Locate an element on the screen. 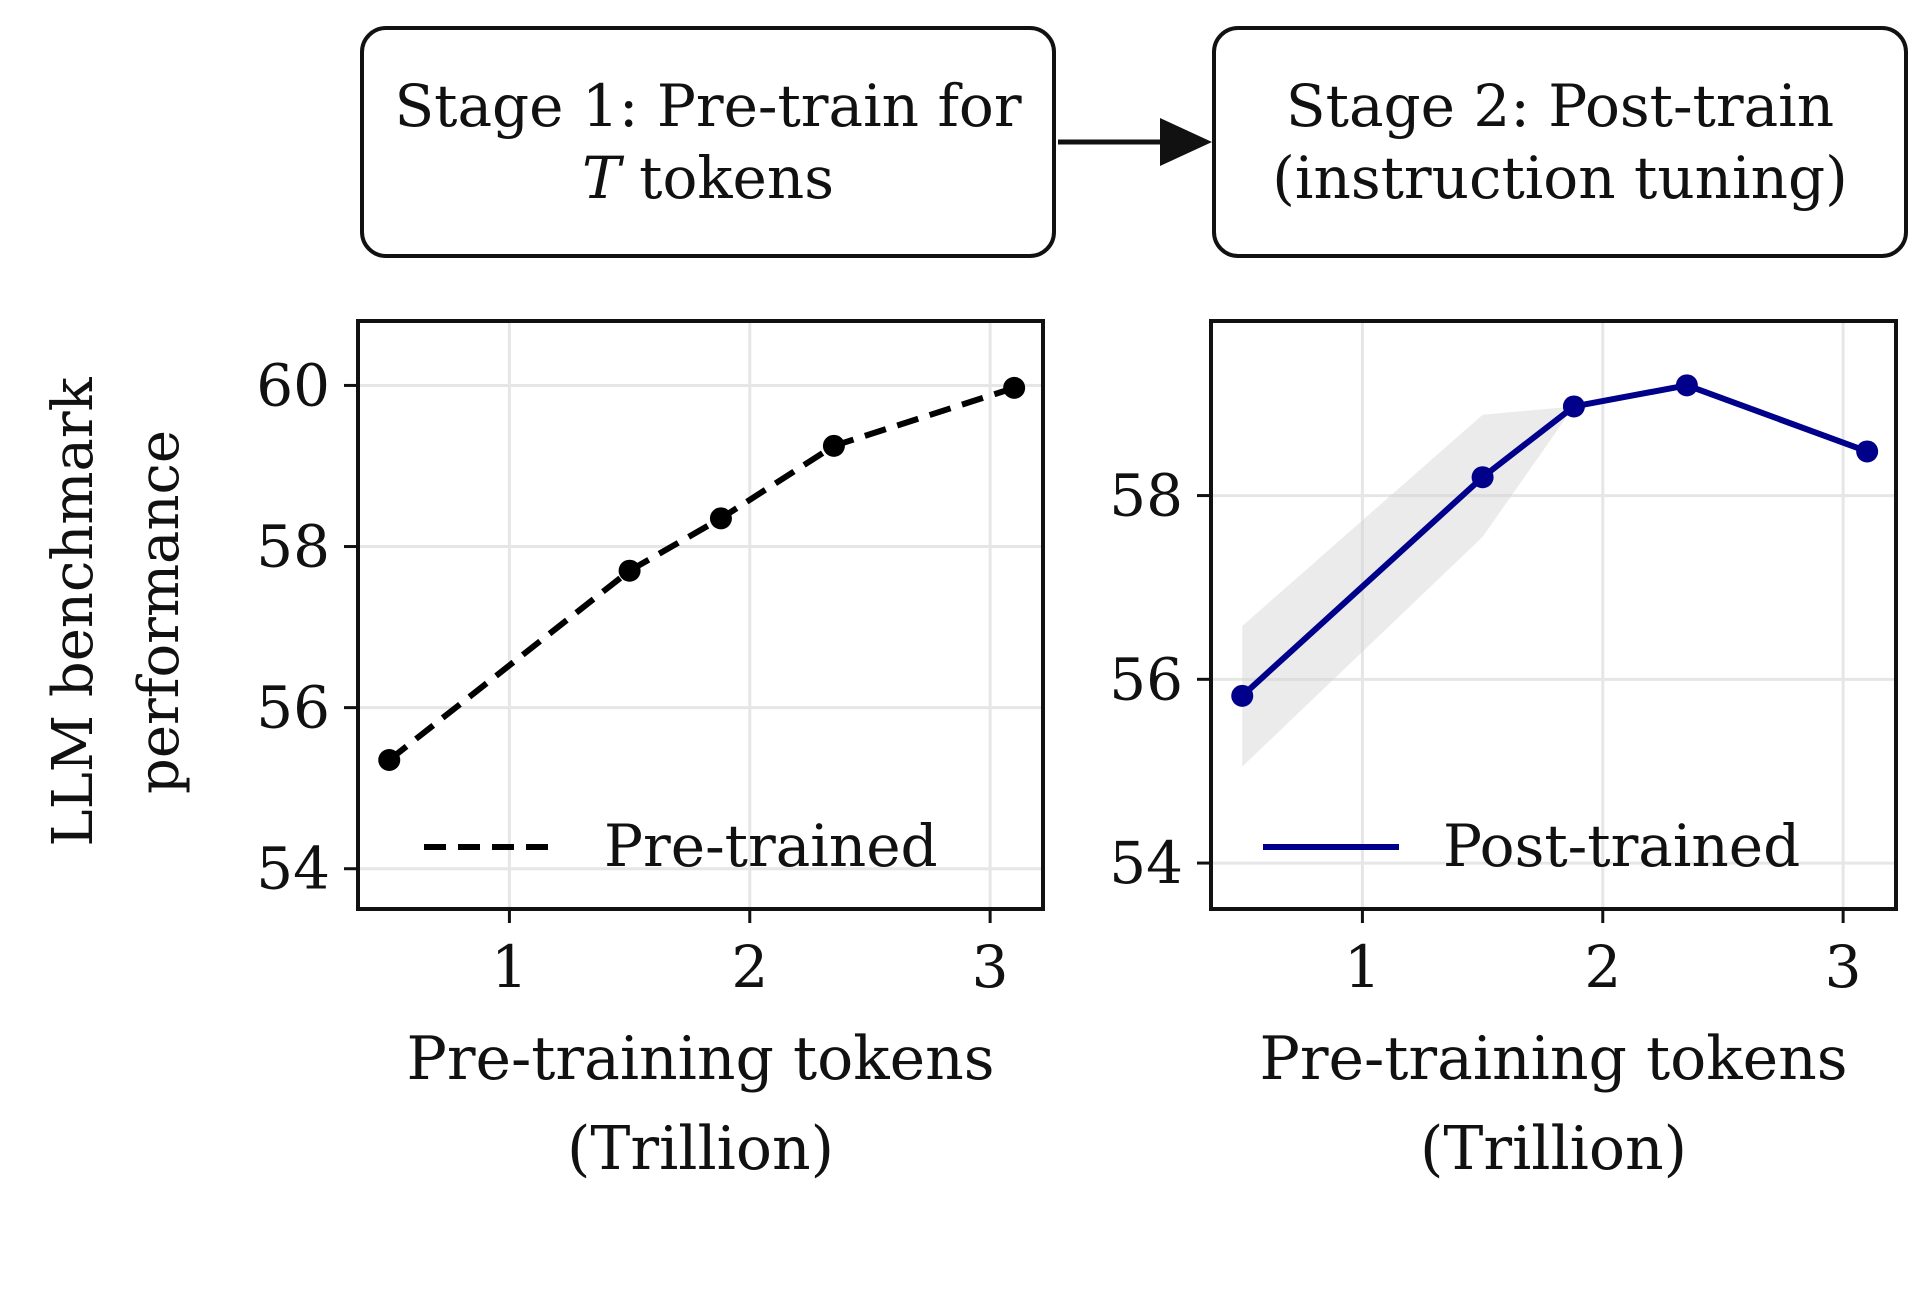  ylabel-line-1: LLM benchmark is located at coordinates (73, 611).